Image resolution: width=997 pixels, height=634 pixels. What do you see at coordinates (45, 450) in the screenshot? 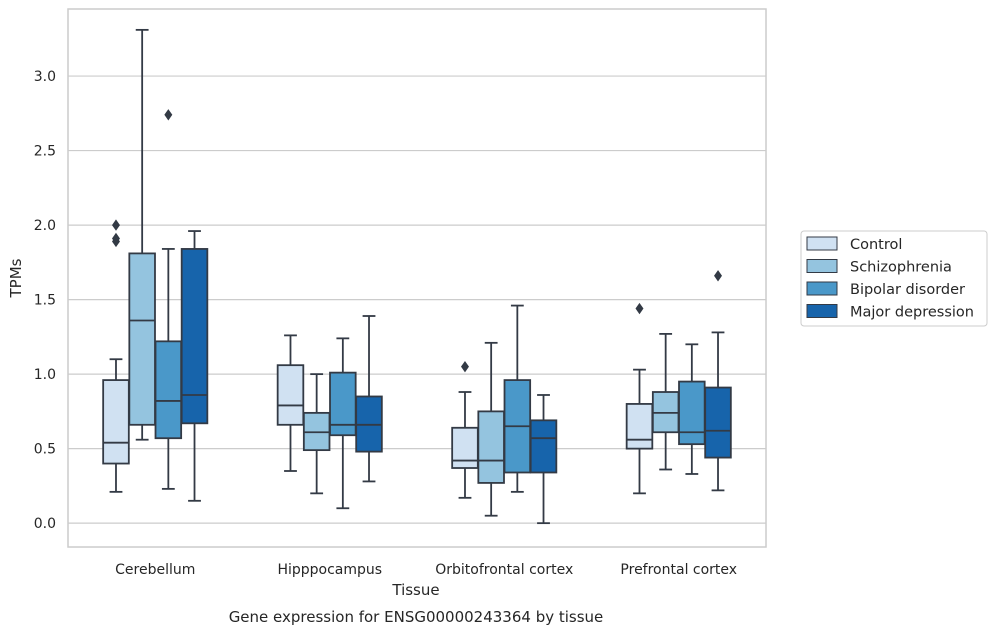
I see `y-tick-label: 0.5` at bounding box center [45, 450].